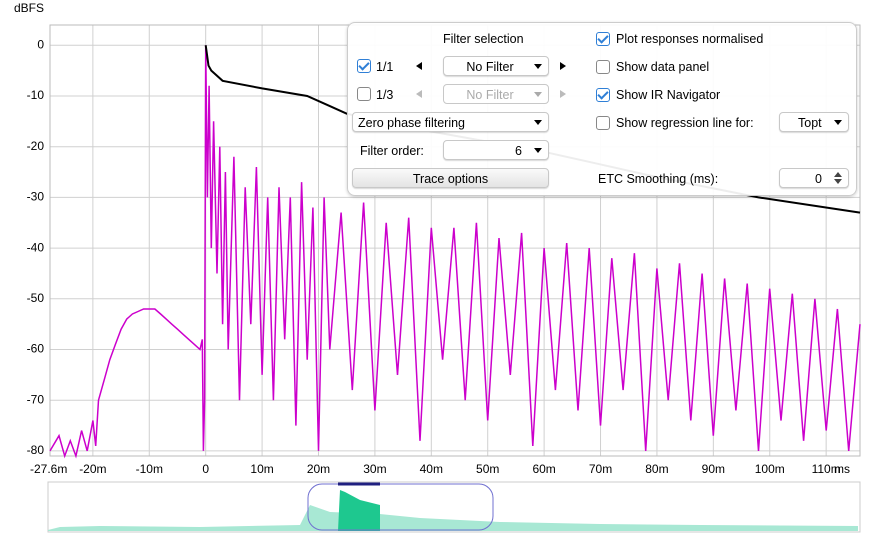 This screenshot has height=535, width=884. What do you see at coordinates (400, 507) in the screenshot?
I see `navigator-selection` at bounding box center [400, 507].